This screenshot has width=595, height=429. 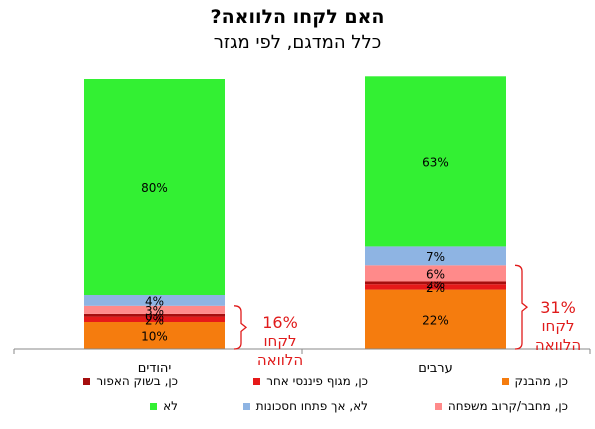 I want to click on legend-item: כן, מהבנק, so click(x=535, y=381).